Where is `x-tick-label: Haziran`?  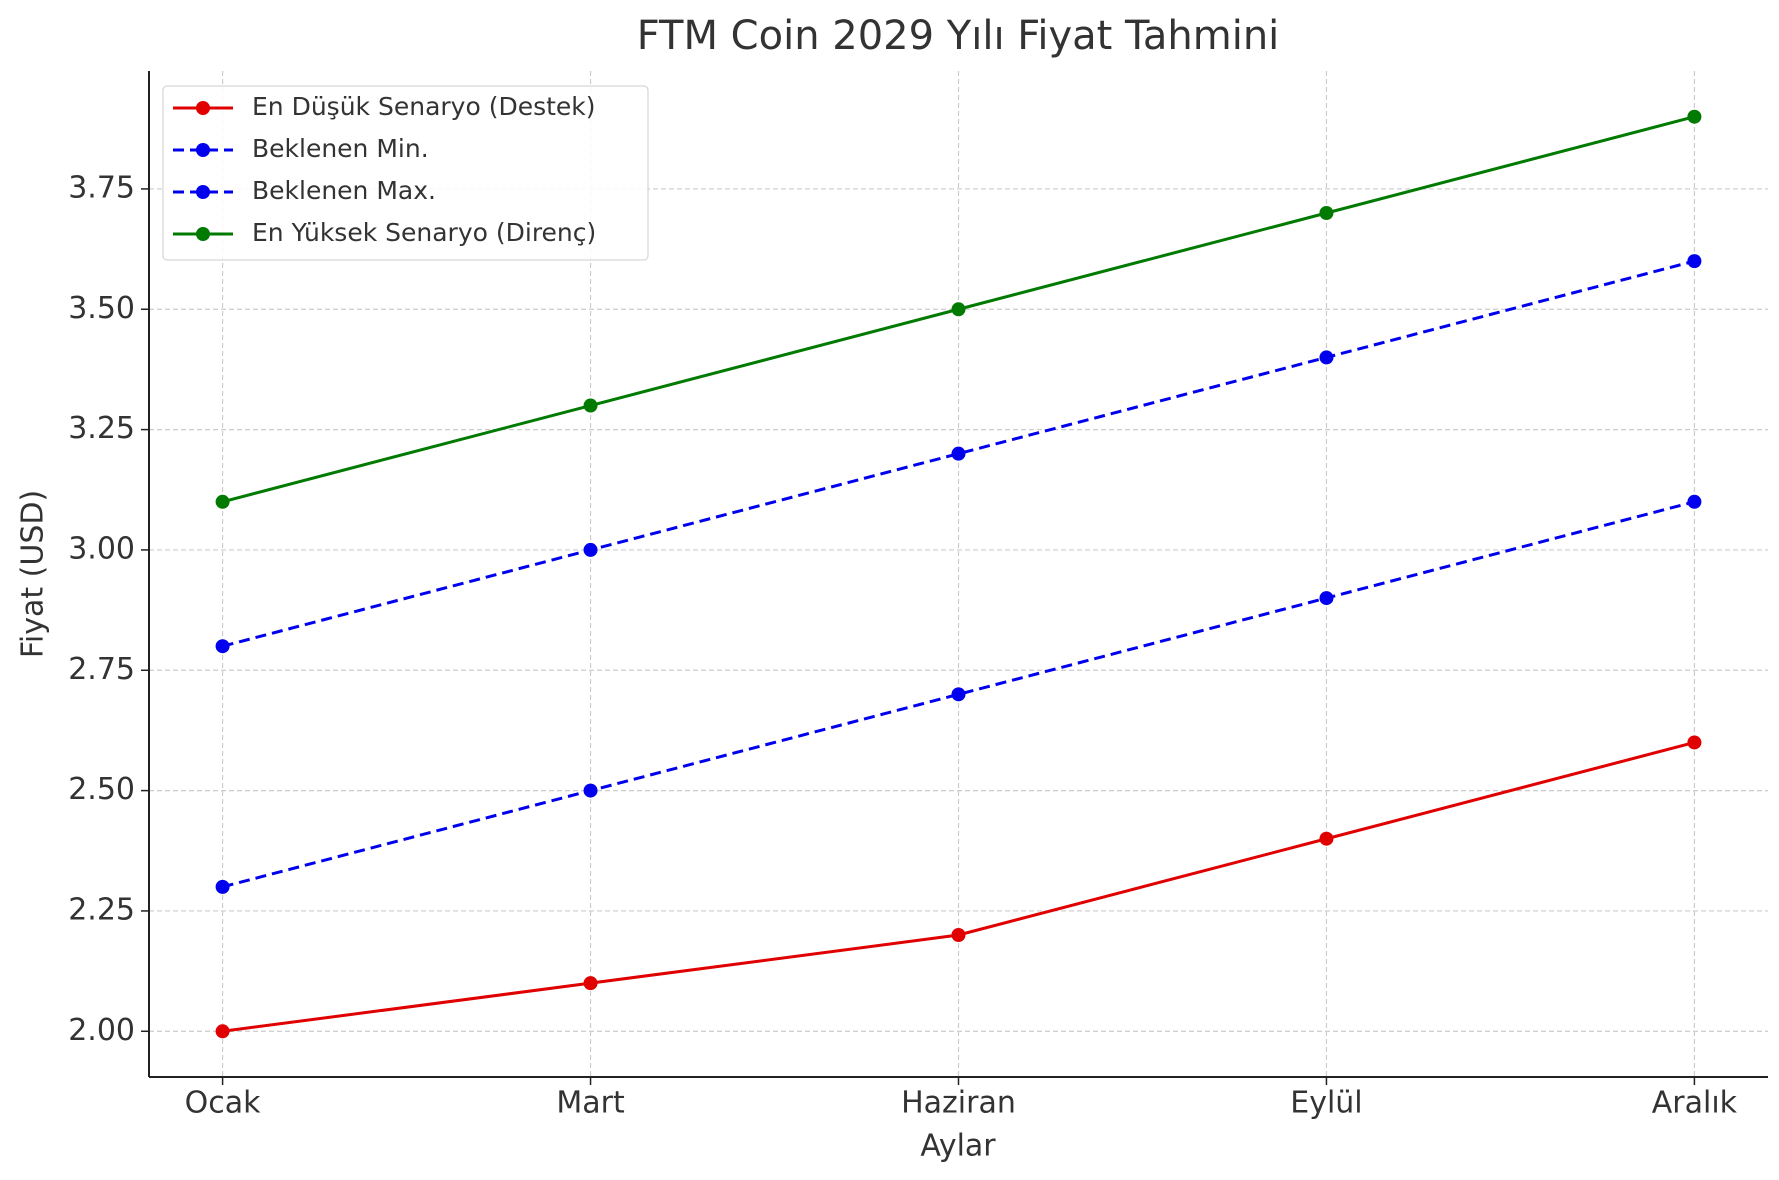 x-tick-label: Haziran is located at coordinates (958, 1103).